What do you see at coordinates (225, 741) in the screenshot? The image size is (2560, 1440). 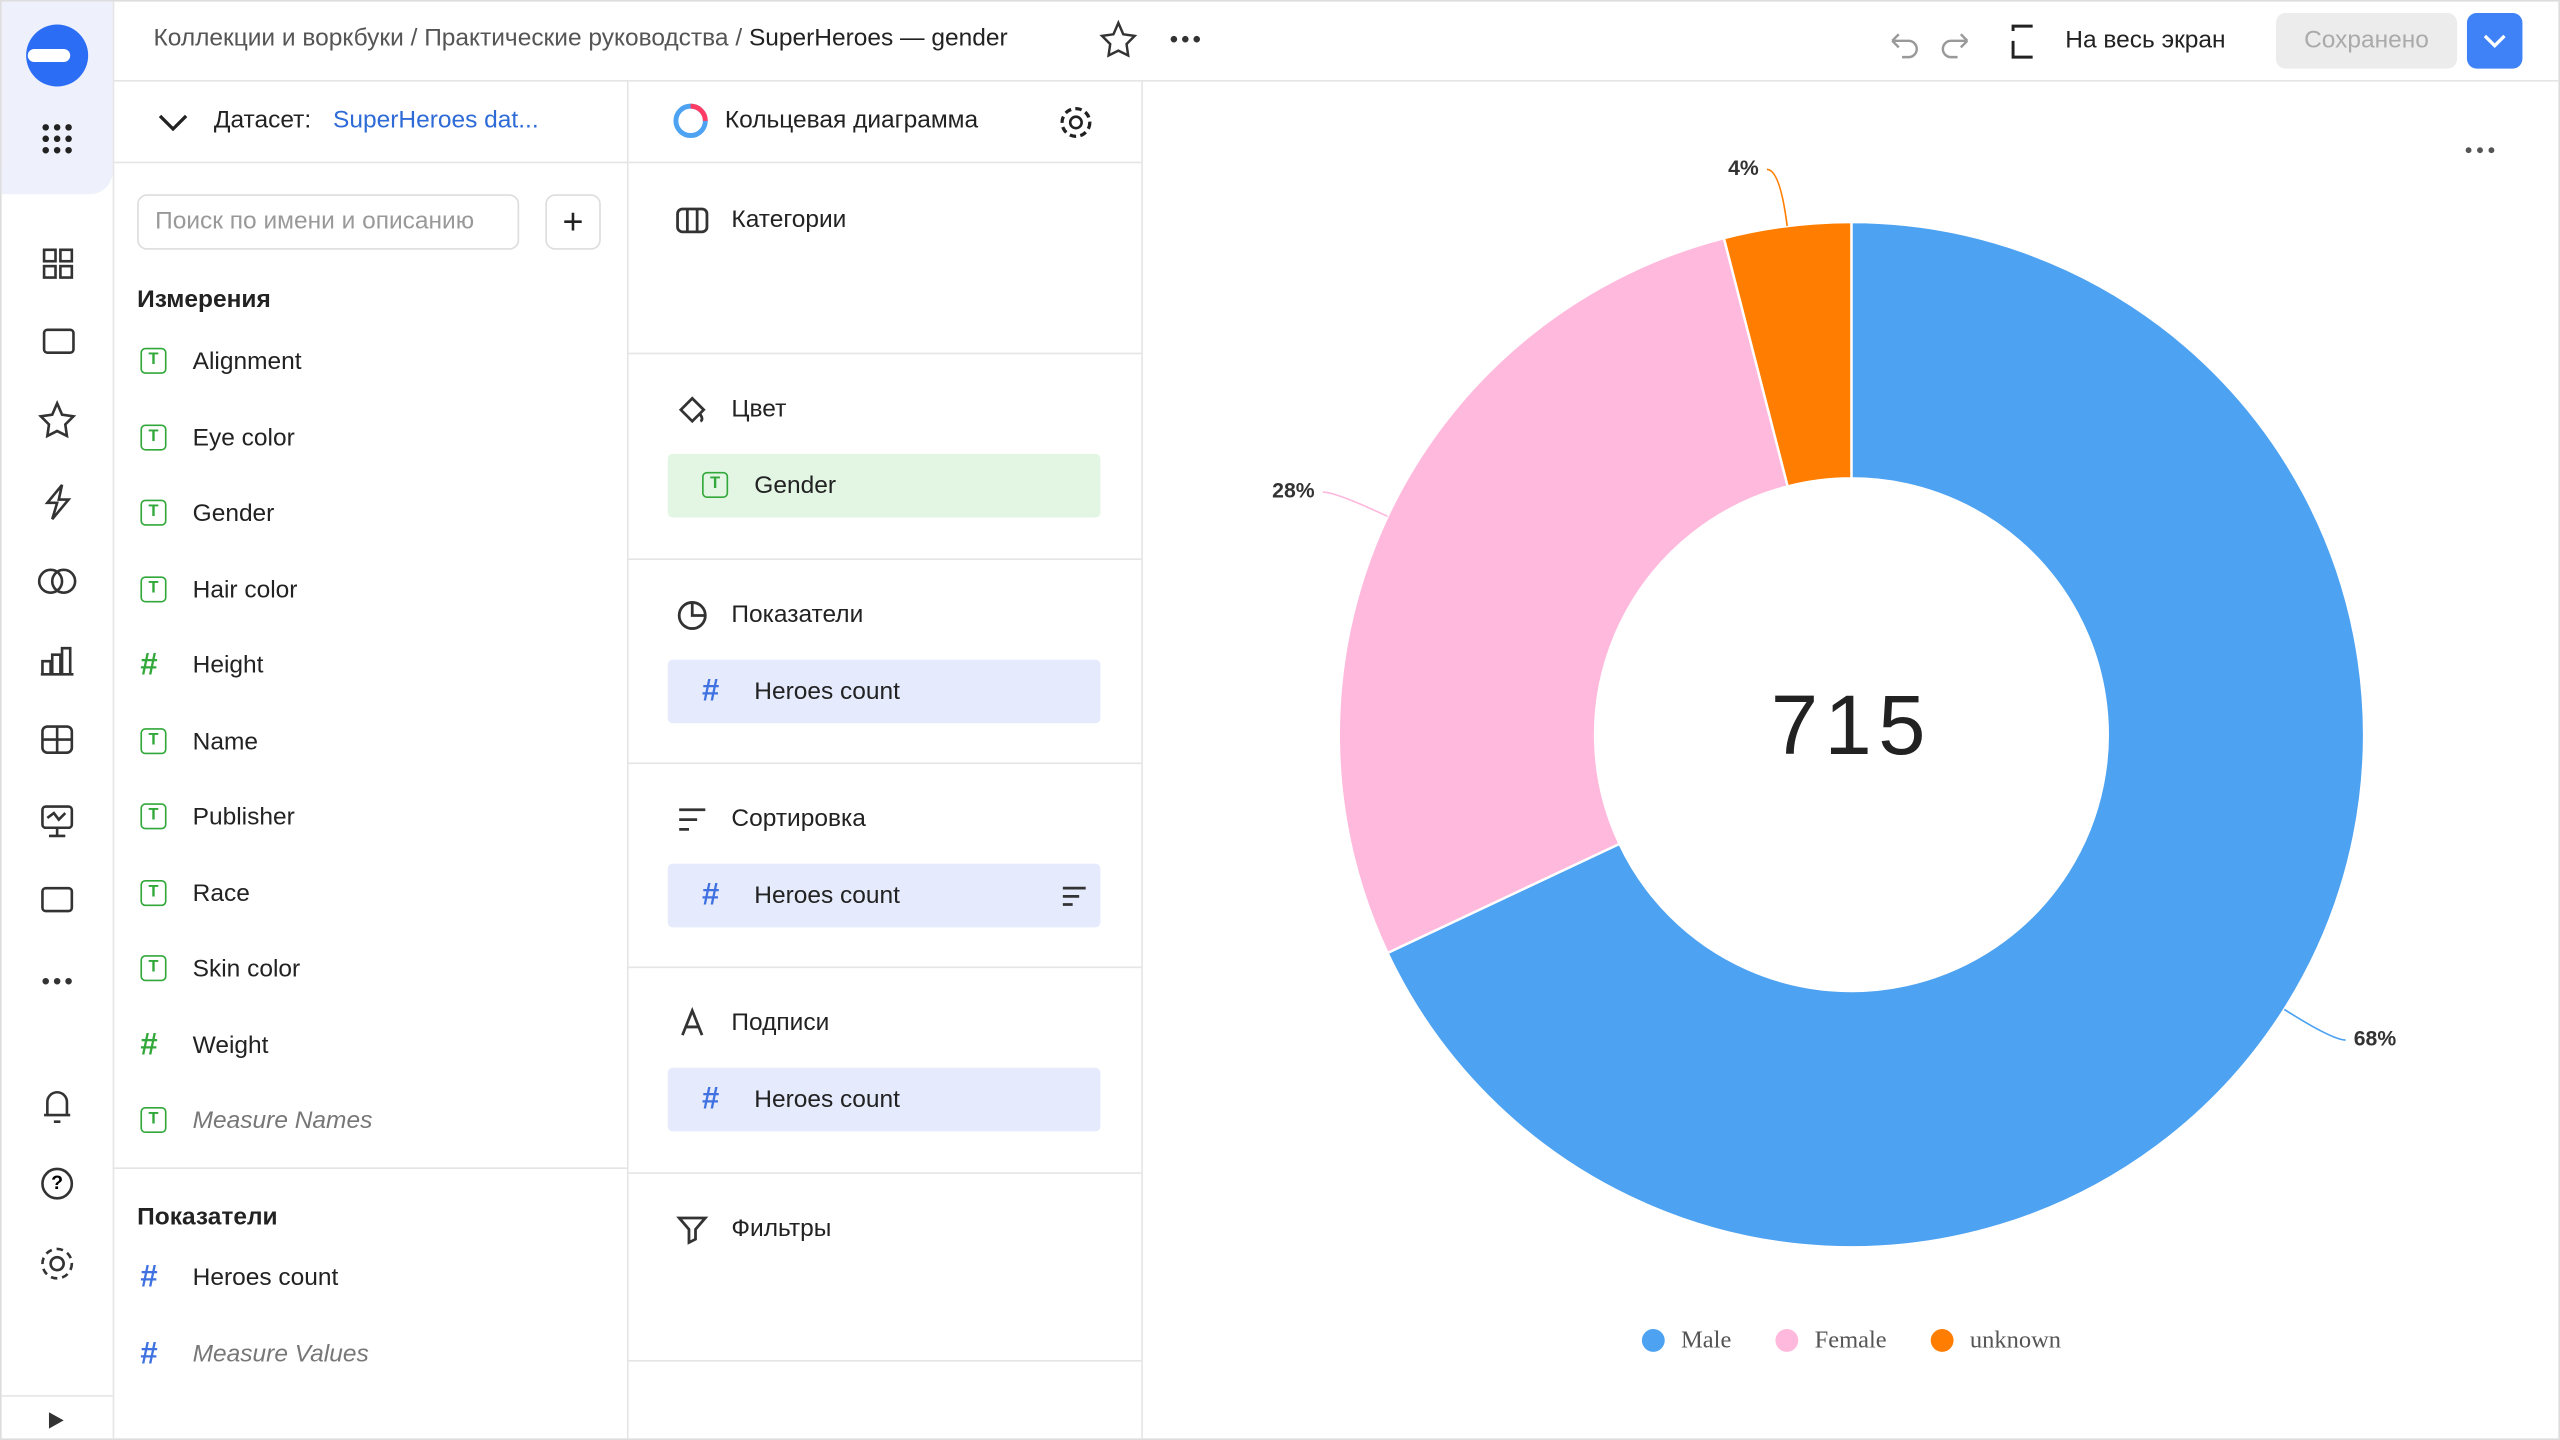 I see `field-name: Name` at bounding box center [225, 741].